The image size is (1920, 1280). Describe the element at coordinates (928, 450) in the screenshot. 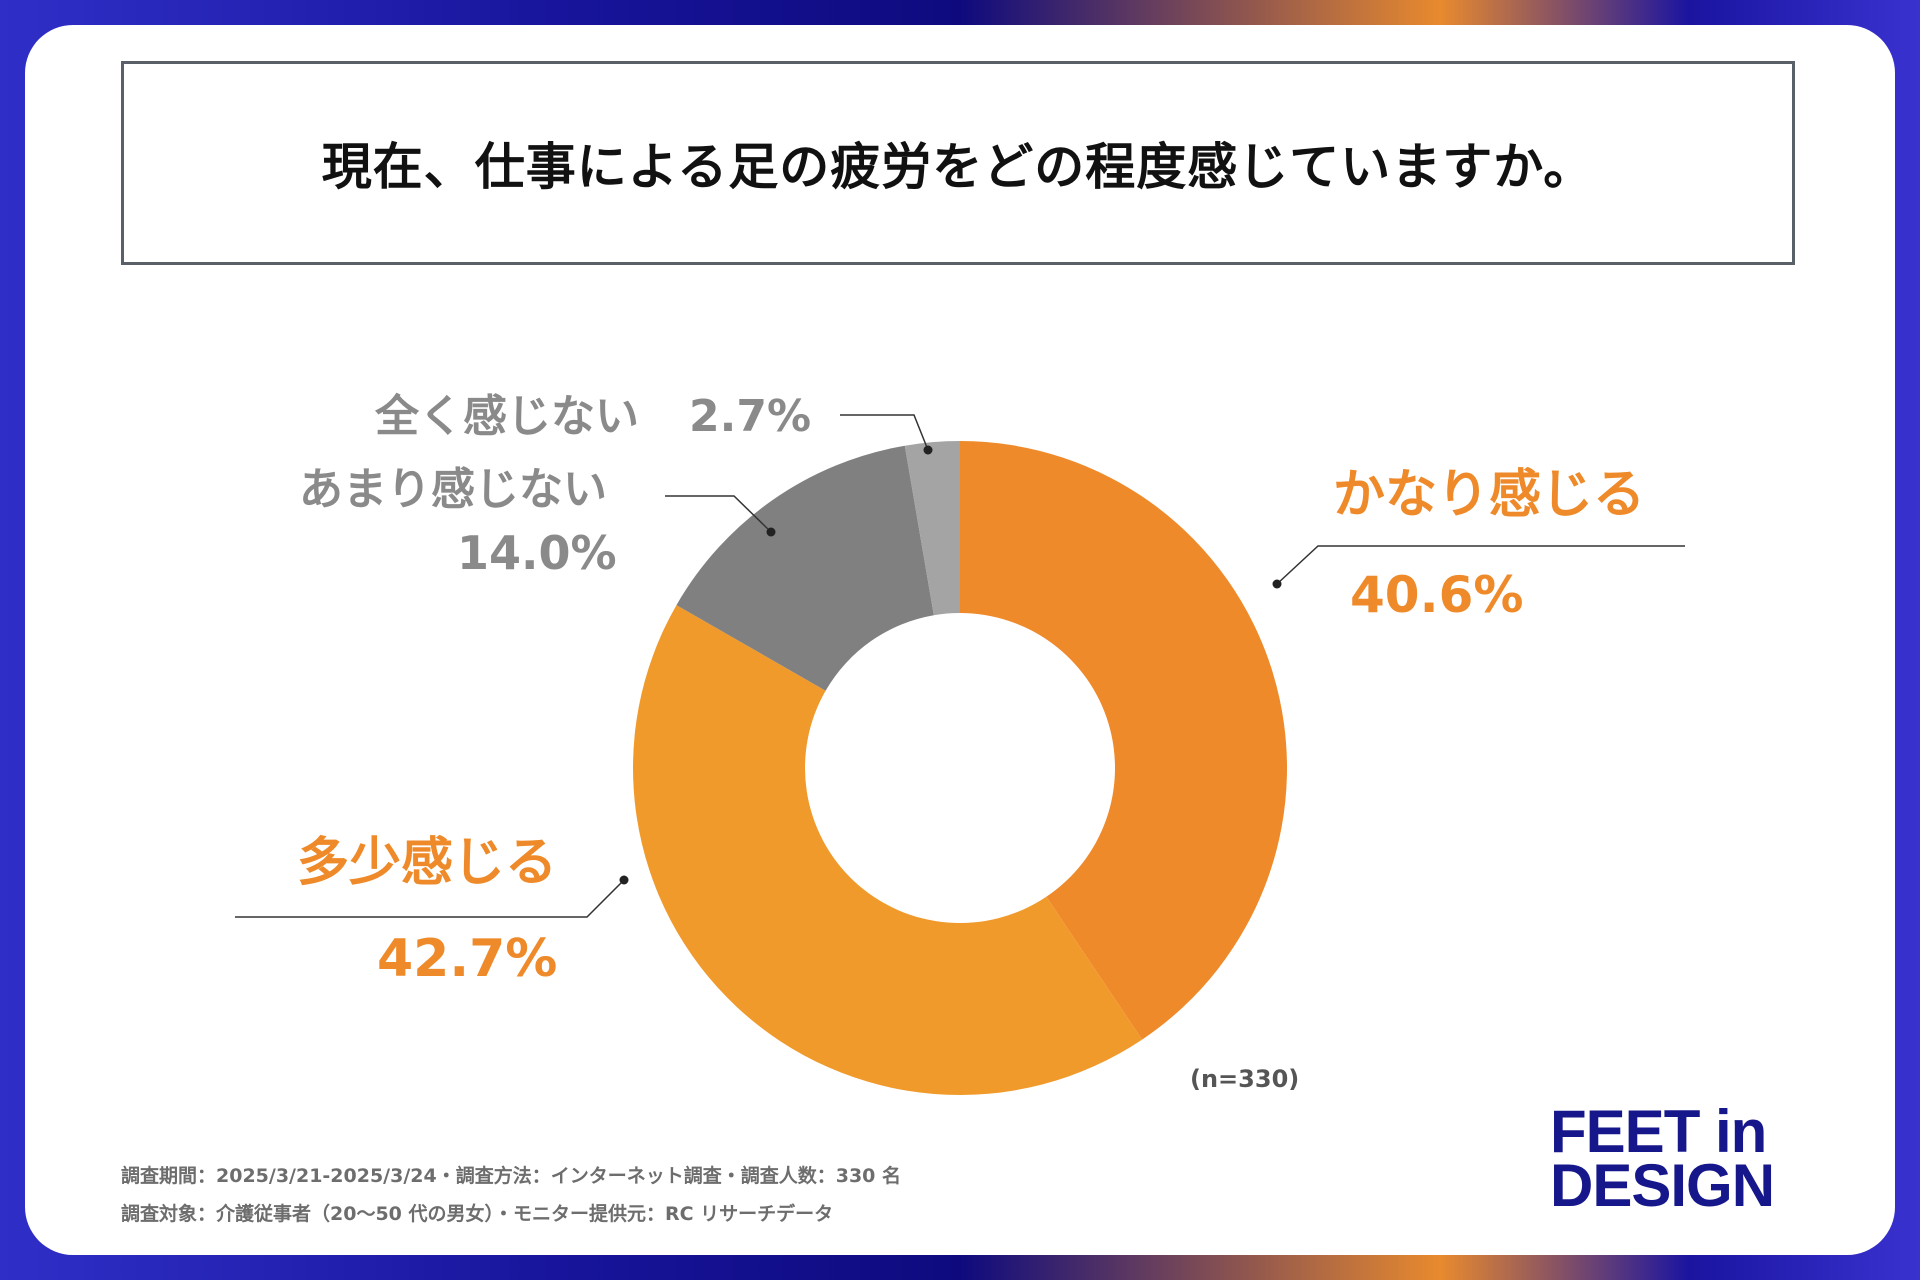

I see `leader-dot-not-at-all` at that location.